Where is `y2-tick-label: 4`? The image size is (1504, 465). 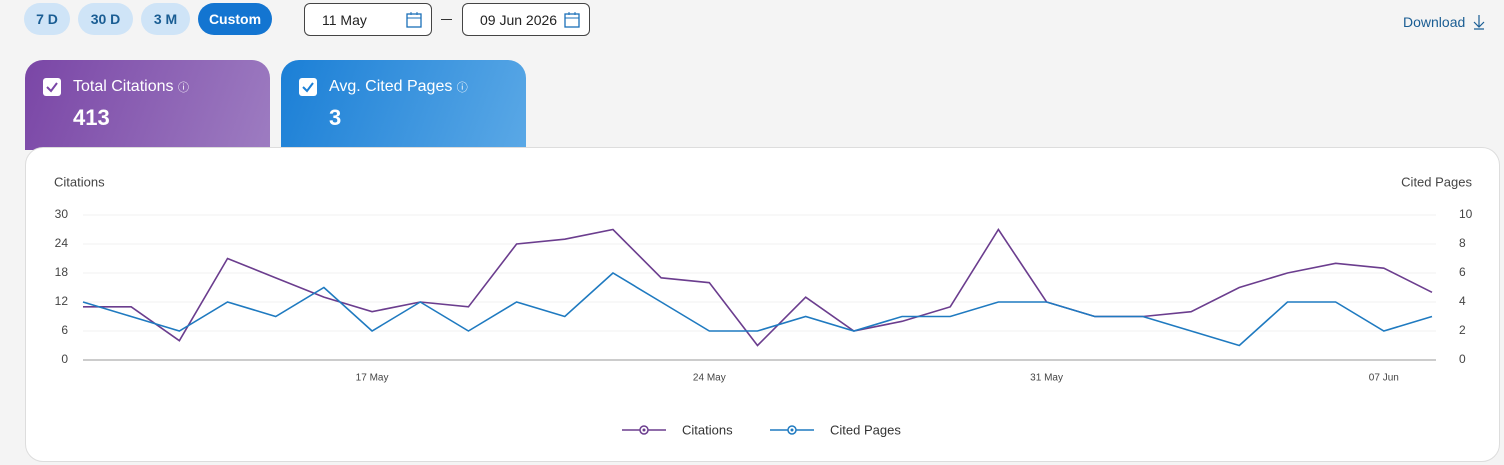
y2-tick-label: 4 is located at coordinates (1462, 301).